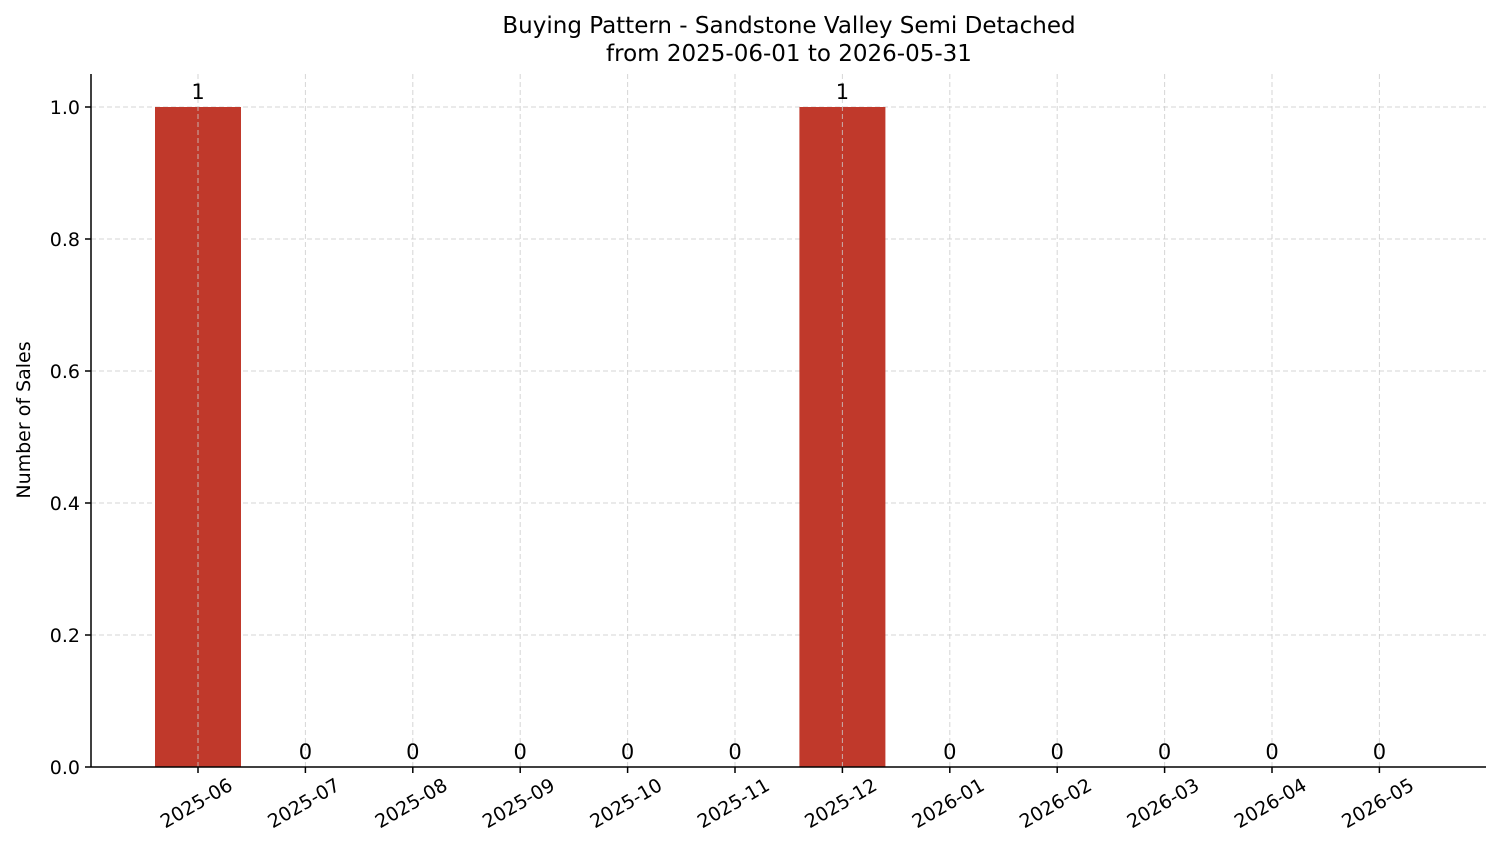  Describe the element at coordinates (842, 92) in the screenshot. I see `data-label-2025-12: 1` at that location.